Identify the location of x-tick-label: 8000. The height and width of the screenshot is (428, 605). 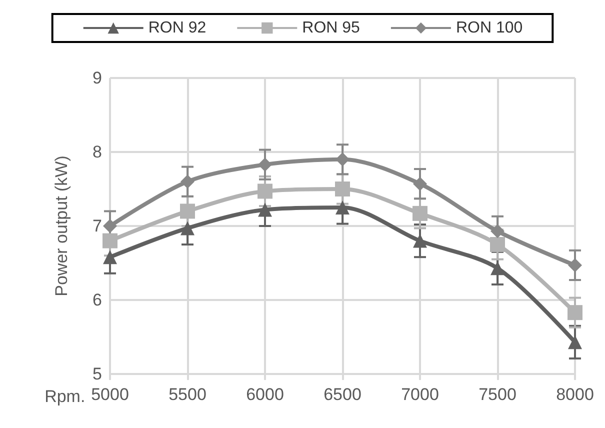
(575, 394).